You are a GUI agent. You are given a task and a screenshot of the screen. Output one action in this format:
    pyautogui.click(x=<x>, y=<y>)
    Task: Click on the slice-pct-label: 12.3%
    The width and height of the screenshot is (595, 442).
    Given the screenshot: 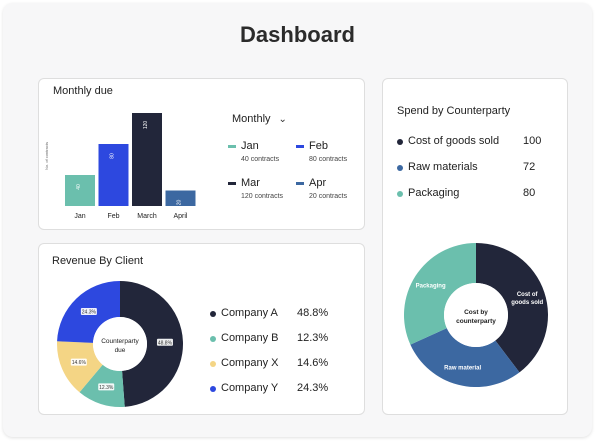 What is the action you would take?
    pyautogui.click(x=106, y=388)
    